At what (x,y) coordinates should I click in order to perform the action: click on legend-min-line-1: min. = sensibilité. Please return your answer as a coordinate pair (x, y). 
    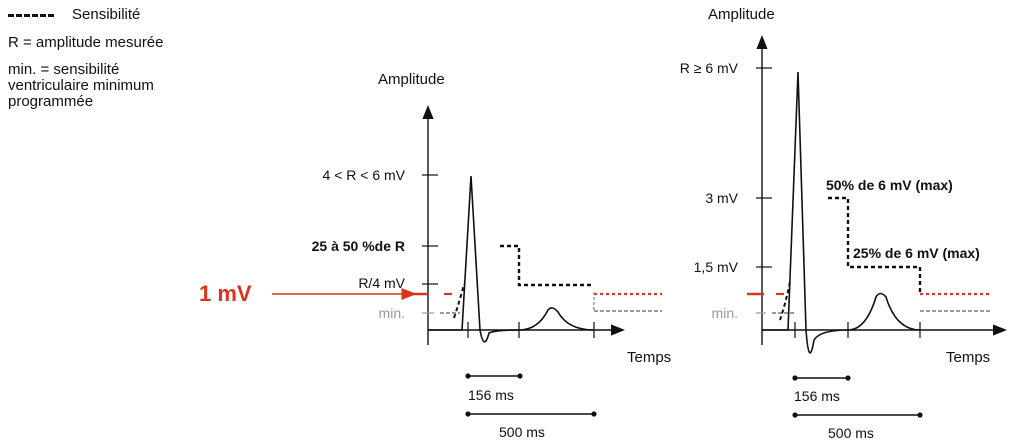
    Looking at the image, I should click on (64, 69).